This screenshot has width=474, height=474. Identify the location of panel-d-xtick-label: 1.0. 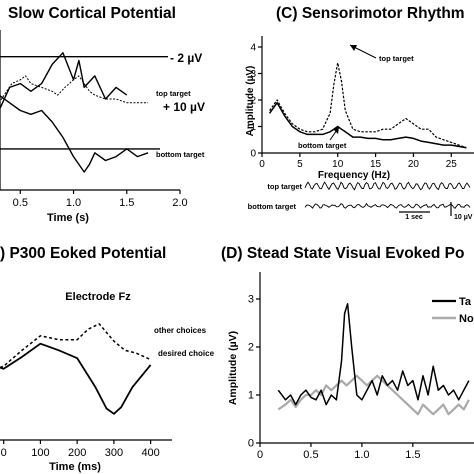
(361, 455).